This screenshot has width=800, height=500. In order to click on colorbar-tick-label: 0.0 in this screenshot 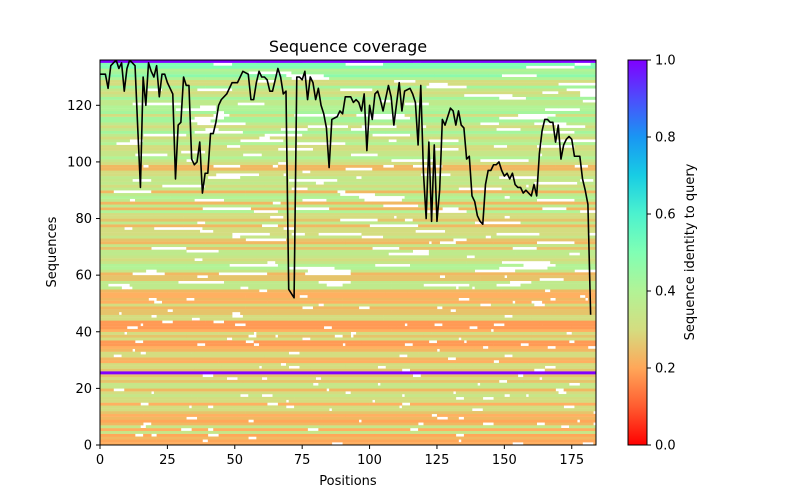, I will do `click(665, 446)`.